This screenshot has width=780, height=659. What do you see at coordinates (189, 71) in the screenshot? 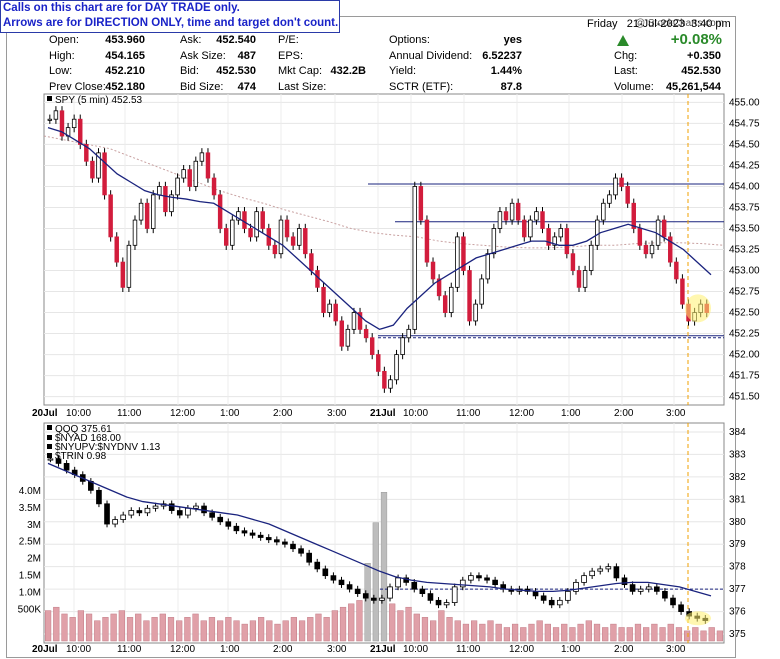
I see `quote-label: Bid:` at bounding box center [189, 71].